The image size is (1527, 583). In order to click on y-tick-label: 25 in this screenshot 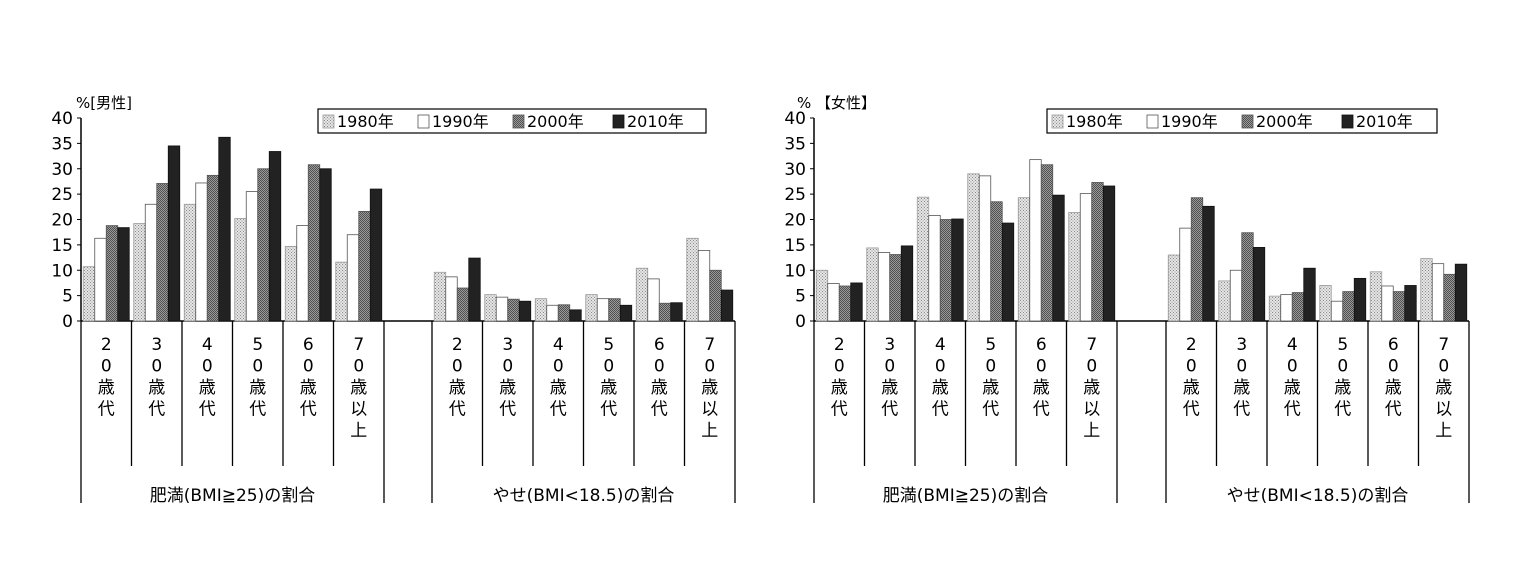, I will do `click(795, 195)`.